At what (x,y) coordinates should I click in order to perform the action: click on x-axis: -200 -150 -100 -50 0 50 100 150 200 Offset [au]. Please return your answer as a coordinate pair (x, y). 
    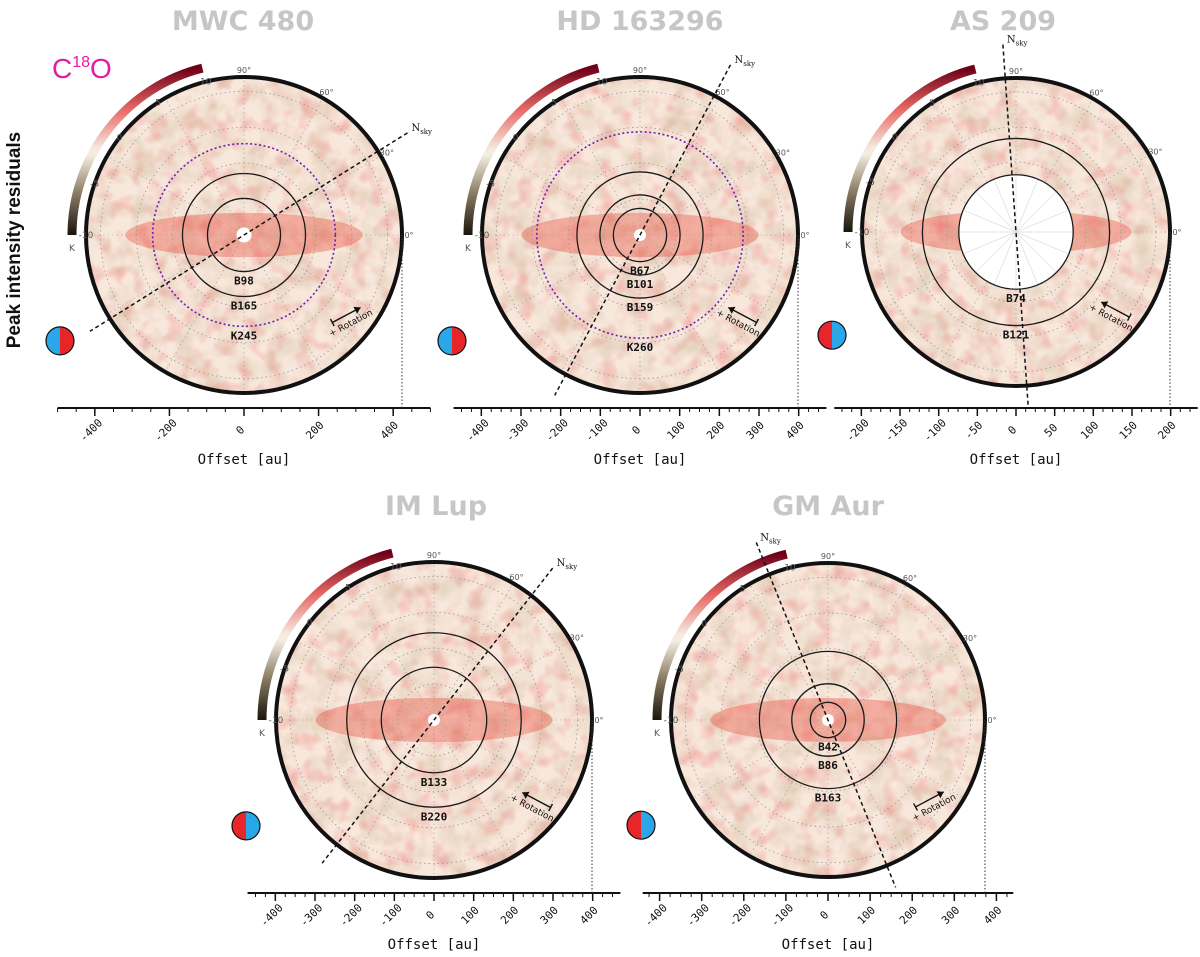
    Looking at the image, I should click on (1016, 437).